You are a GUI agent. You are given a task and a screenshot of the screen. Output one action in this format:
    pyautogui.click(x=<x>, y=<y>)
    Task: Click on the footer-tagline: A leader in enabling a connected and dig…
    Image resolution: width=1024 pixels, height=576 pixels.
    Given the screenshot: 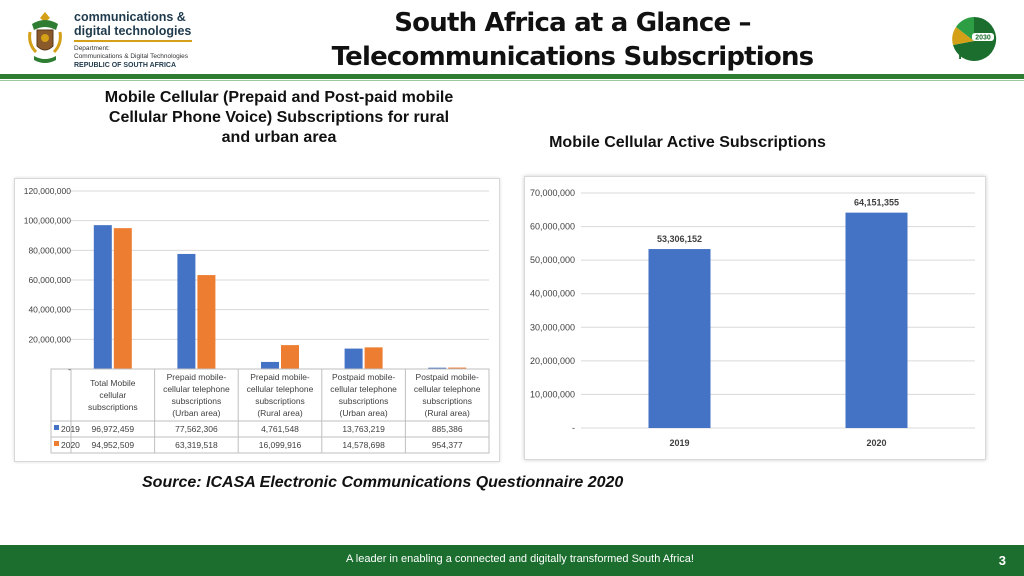 What is the action you would take?
    pyautogui.click(x=520, y=559)
    